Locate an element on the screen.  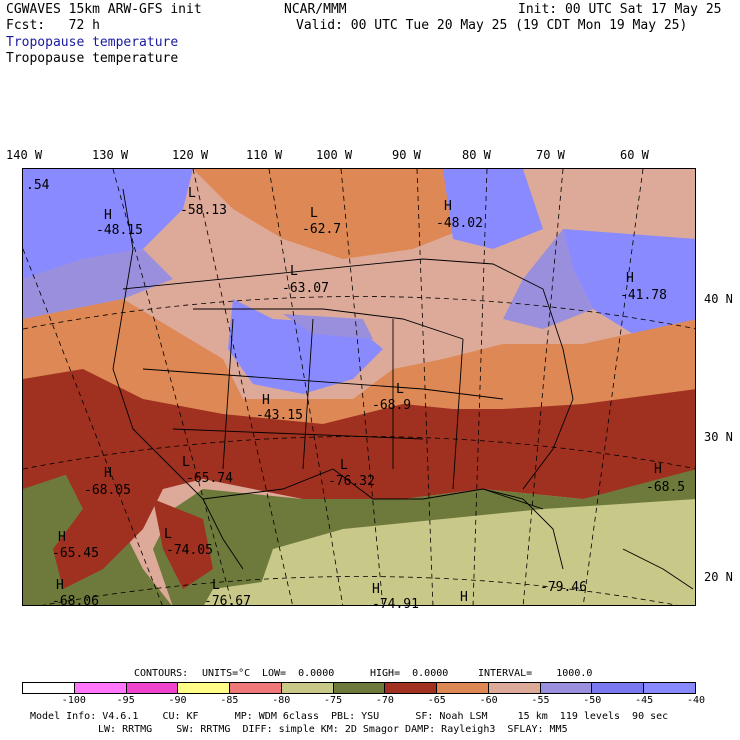
center-value: -65.45 is located at coordinates (75, 553).